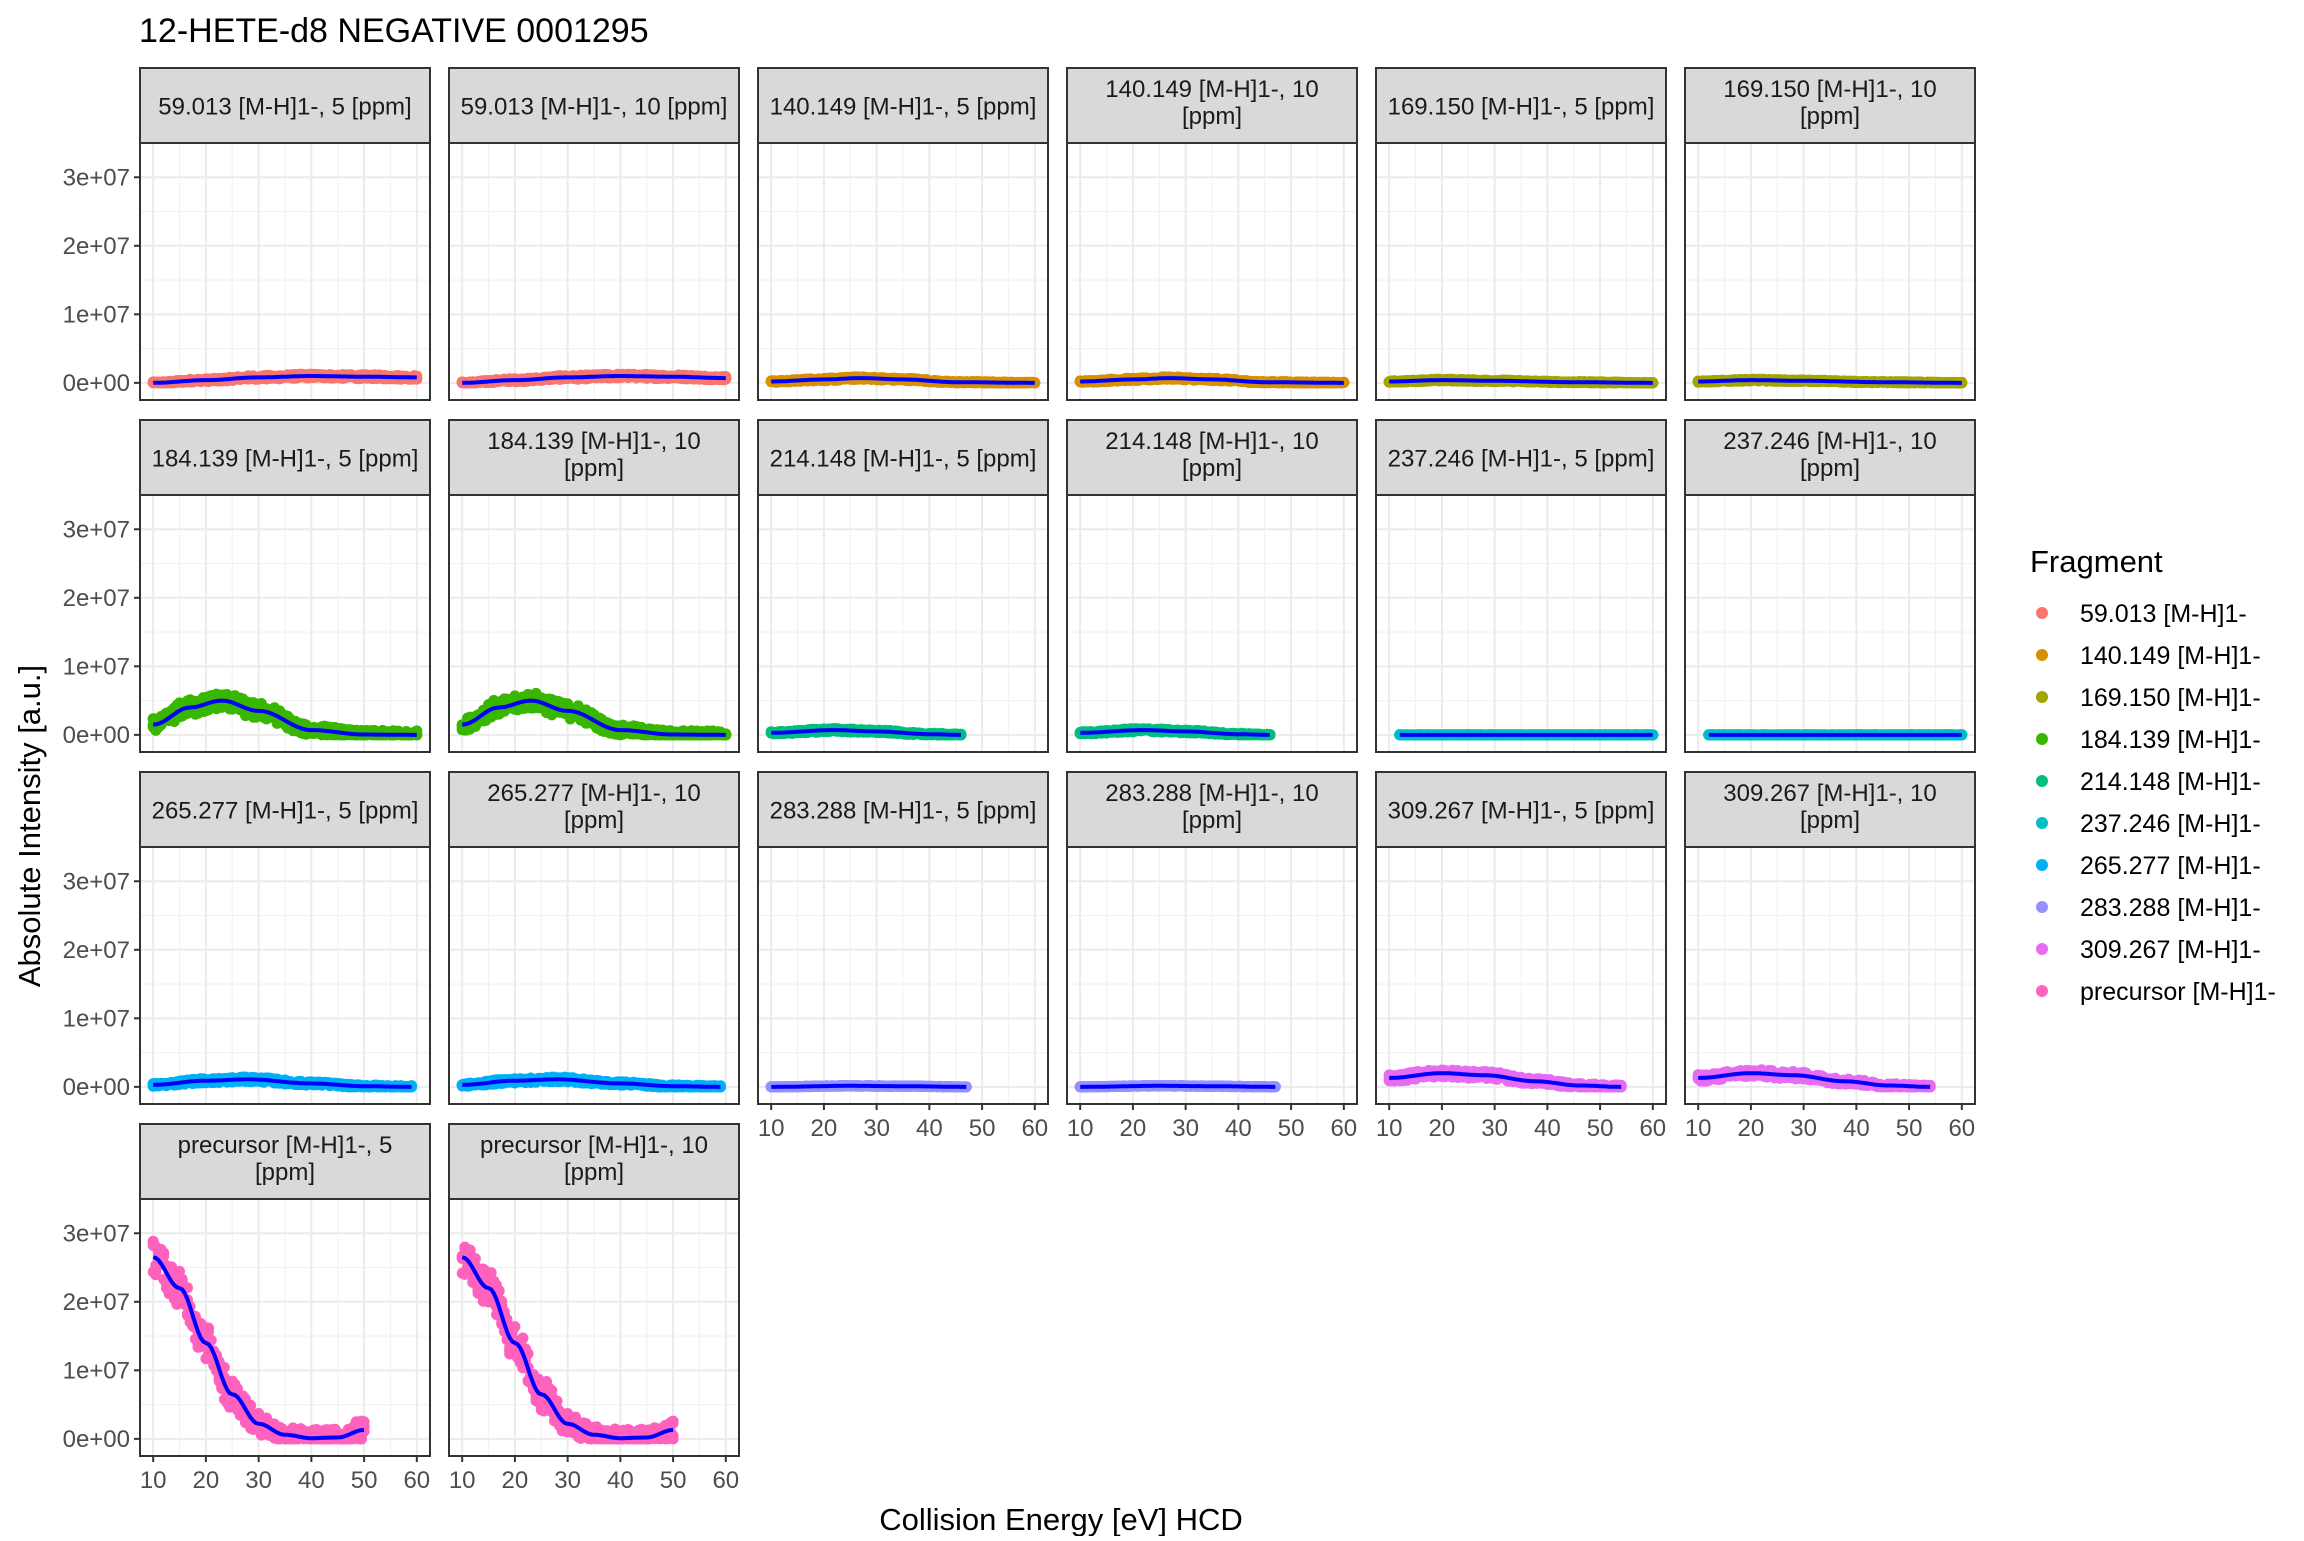  I want to click on facet-panel: 214.148 [M-H]1-, 5 [ppm], so click(903, 586).